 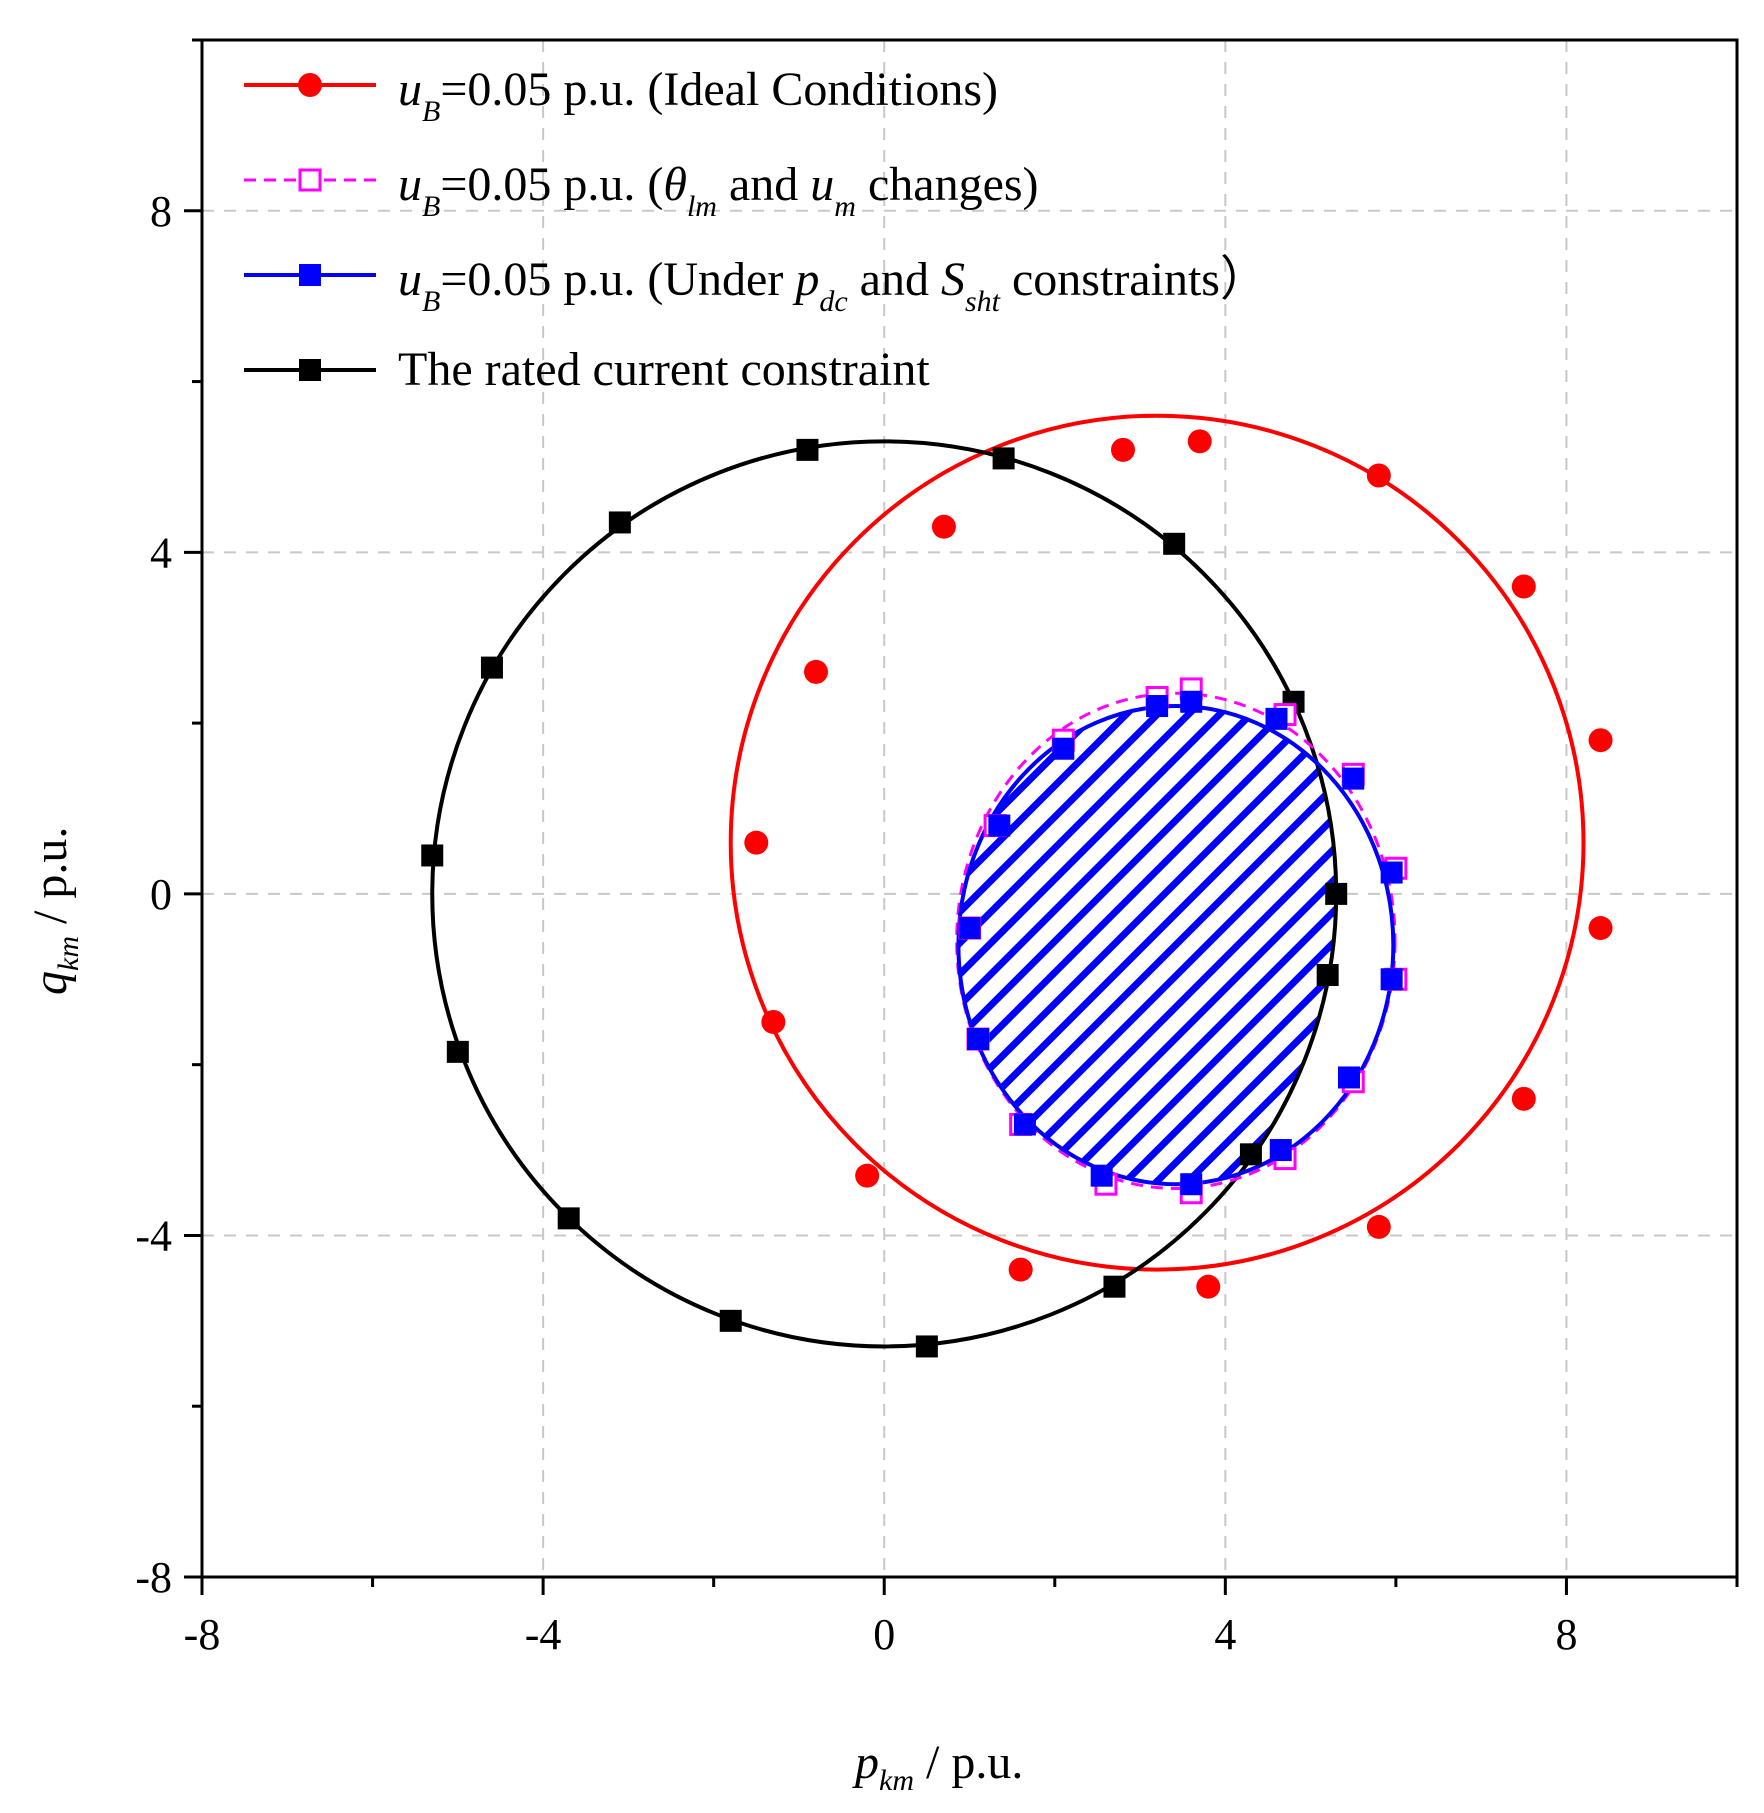 What do you see at coordinates (161, 552) in the screenshot?
I see `y-tick-label: 4` at bounding box center [161, 552].